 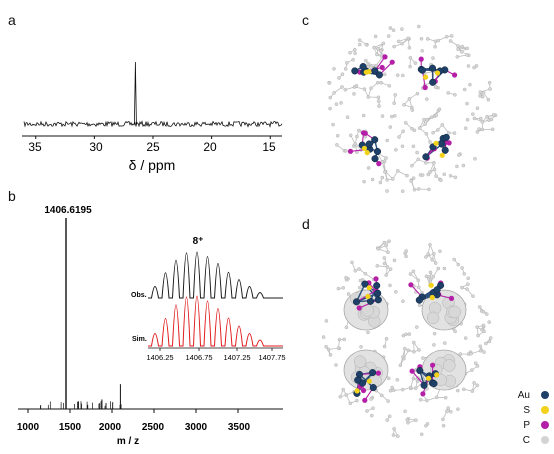 What do you see at coordinates (196, 427) in the screenshot?
I see `ms-tick-label-3000: 3000` at bounding box center [196, 427].